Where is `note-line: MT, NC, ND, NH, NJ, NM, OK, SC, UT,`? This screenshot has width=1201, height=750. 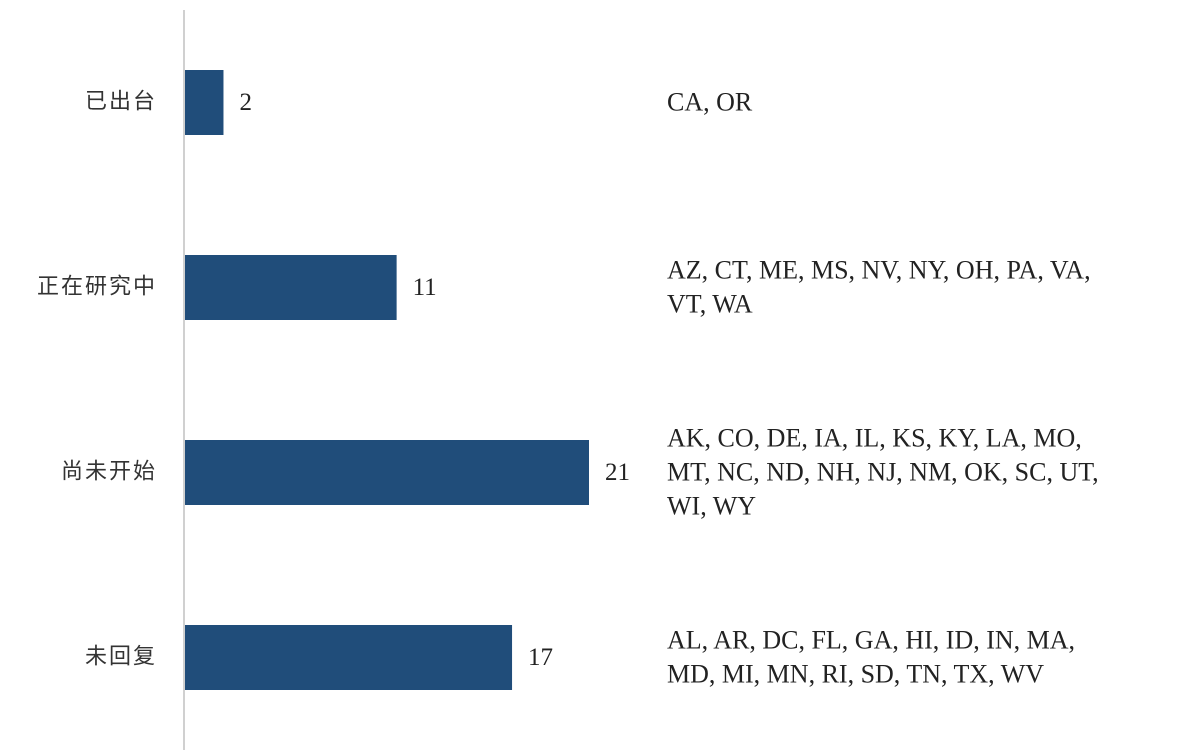
note-line: MT, NC, ND, NH, NJ, NM, OK, SC, UT, is located at coordinates (883, 471).